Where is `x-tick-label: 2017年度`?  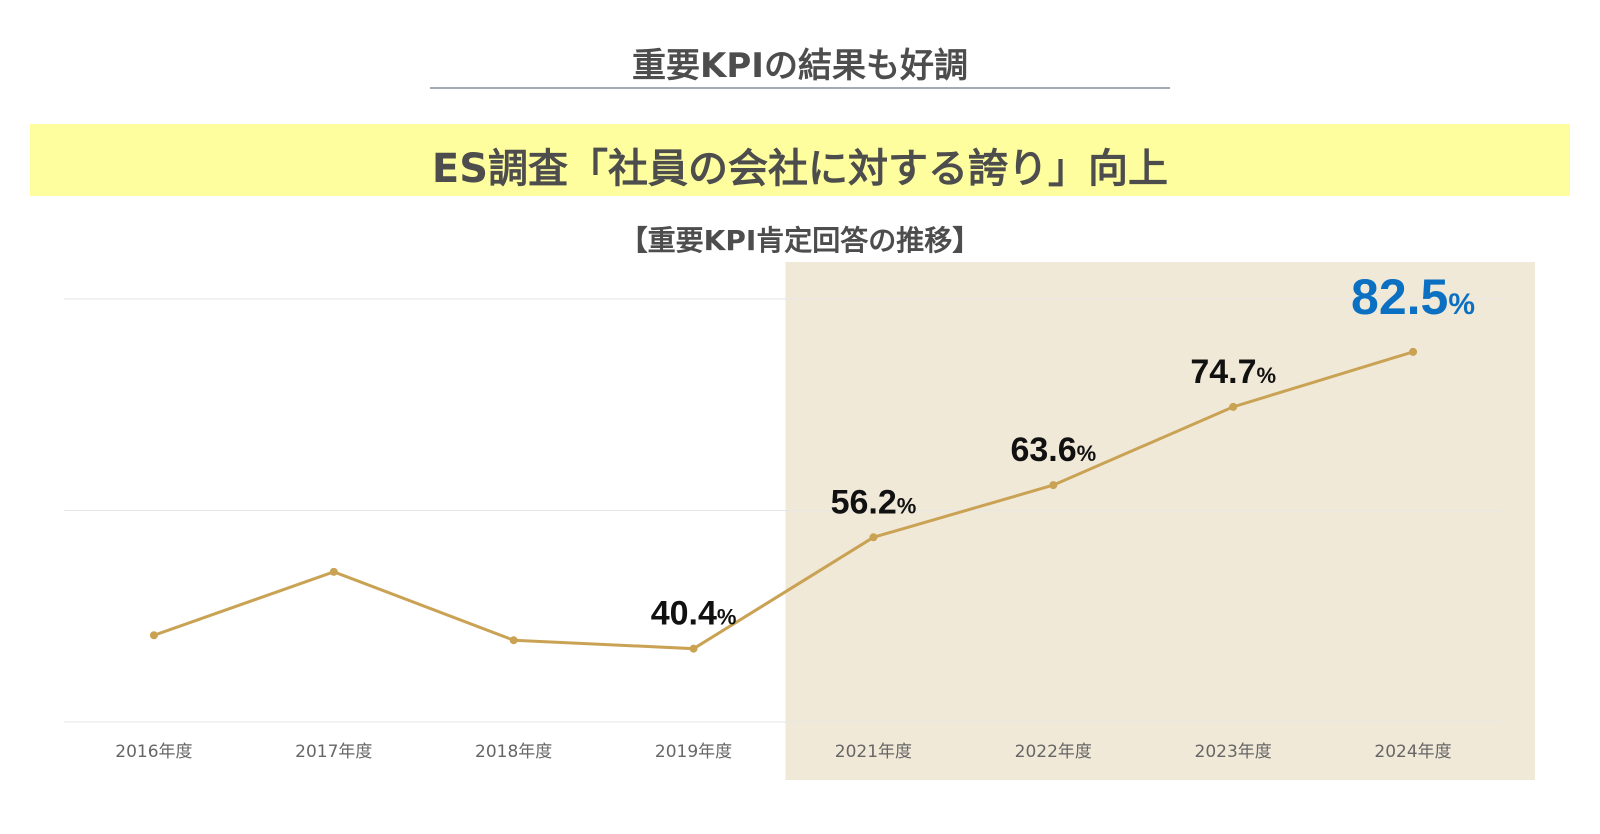 x-tick-label: 2017年度 is located at coordinates (333, 752).